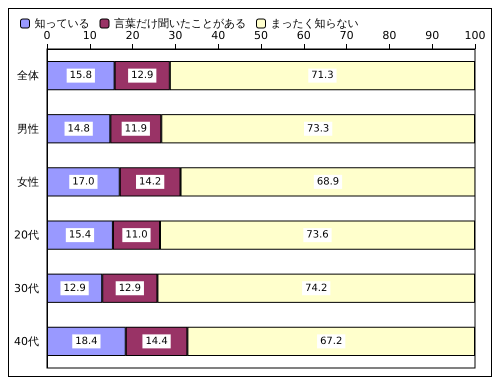  Describe the element at coordinates (62, 23) in the screenshot. I see `legend-label: 知っている` at that location.